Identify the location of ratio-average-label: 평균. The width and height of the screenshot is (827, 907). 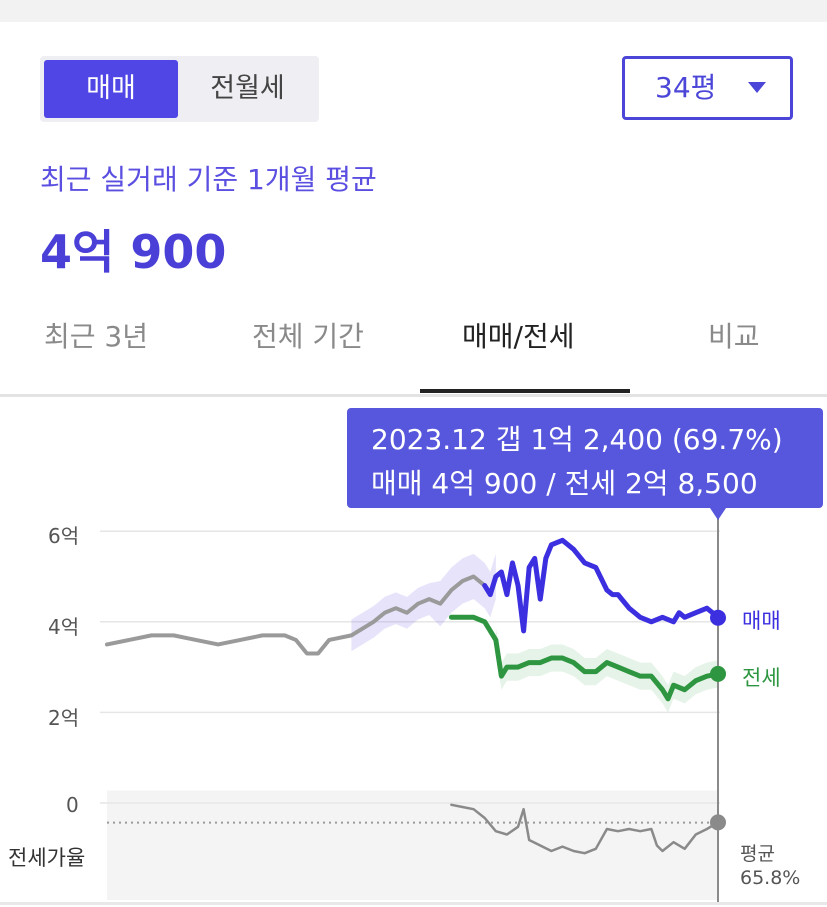
(757, 854).